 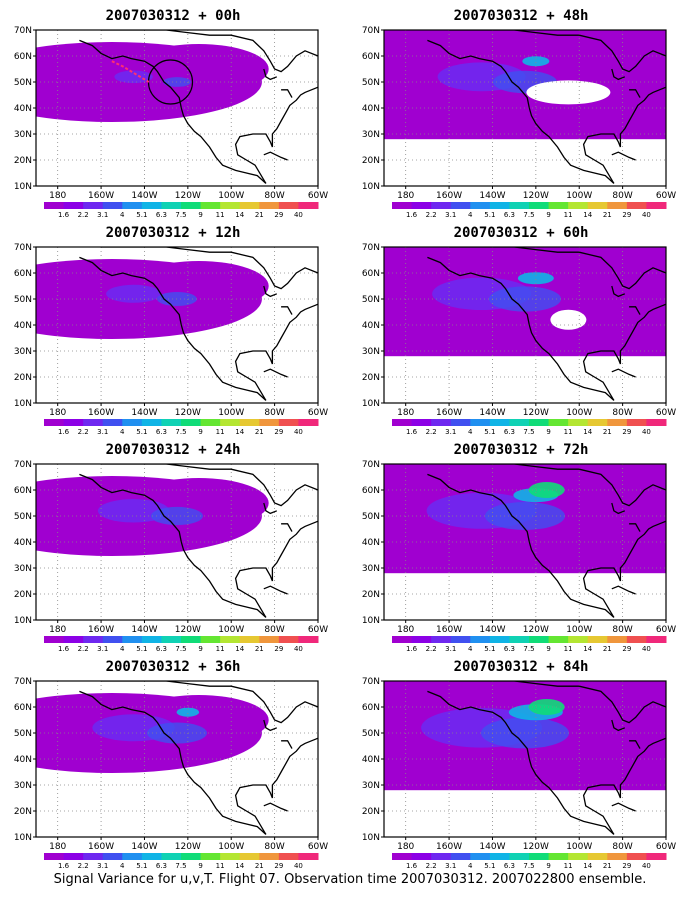 What do you see at coordinates (23, 569) in the screenshot?
I see `lat-tick-label: 30N` at bounding box center [23, 569].